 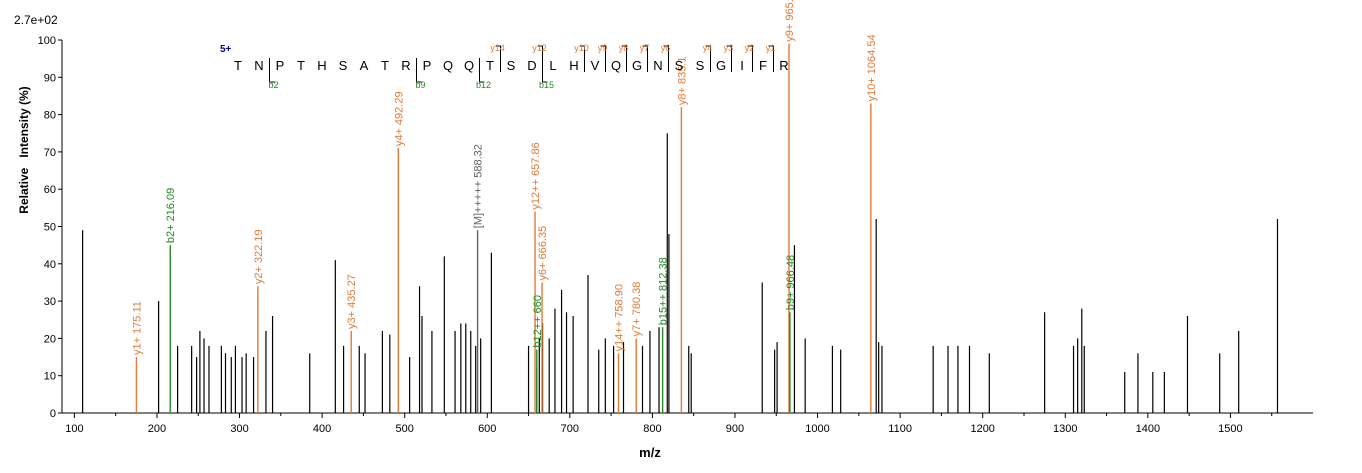 What do you see at coordinates (536, 175) in the screenshot?
I see `peak-annotation-label: y12++ 657.86` at bounding box center [536, 175].